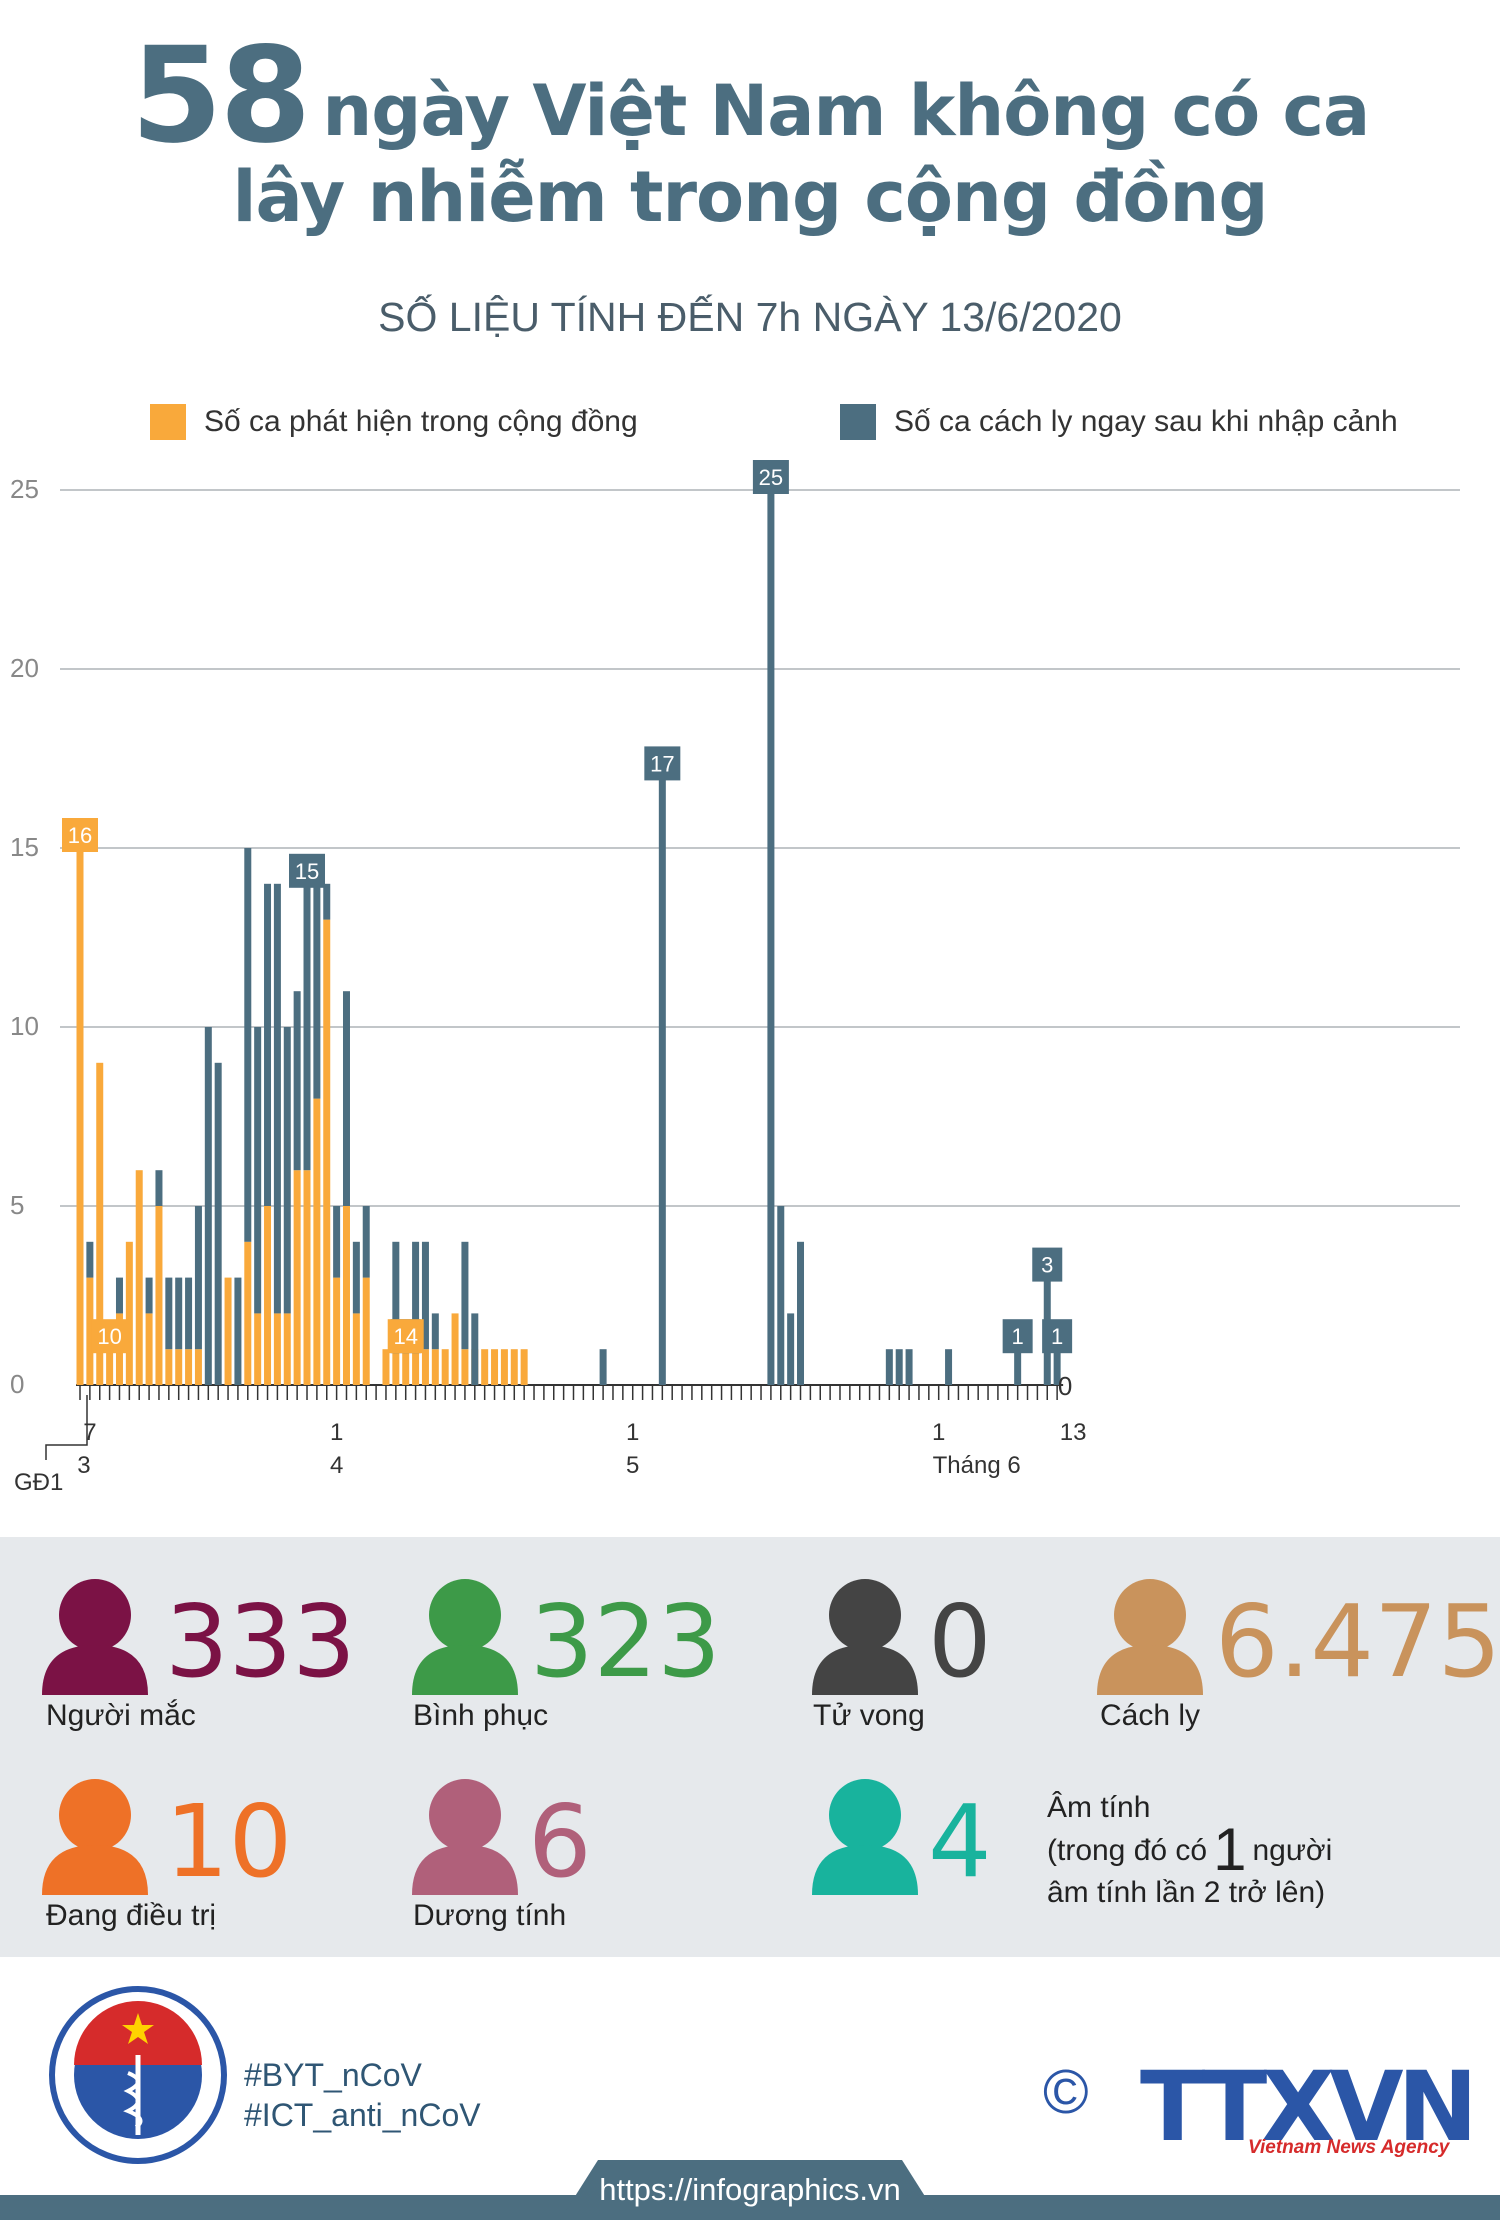 Image resolution: width=1500 pixels, height=2220 pixels. What do you see at coordinates (362, 2115) in the screenshot?
I see `hashtag-ict: #ICT_anti_nCoV` at bounding box center [362, 2115].